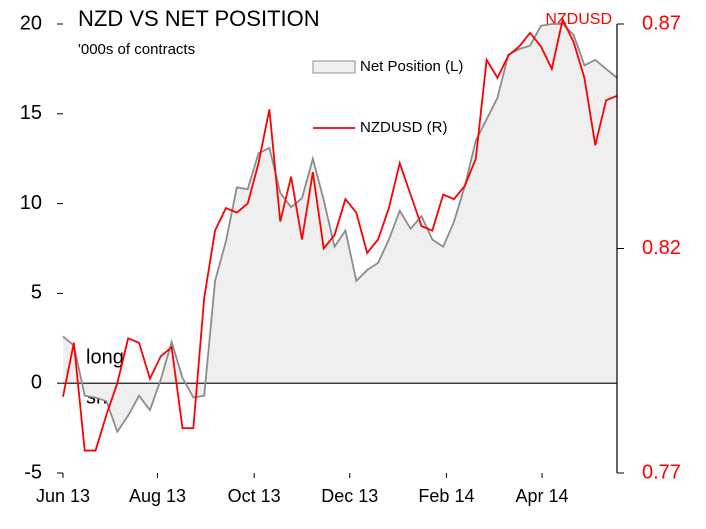  Describe the element at coordinates (136, 49) in the screenshot. I see `chart-subtitle: '000s of contracts` at that location.